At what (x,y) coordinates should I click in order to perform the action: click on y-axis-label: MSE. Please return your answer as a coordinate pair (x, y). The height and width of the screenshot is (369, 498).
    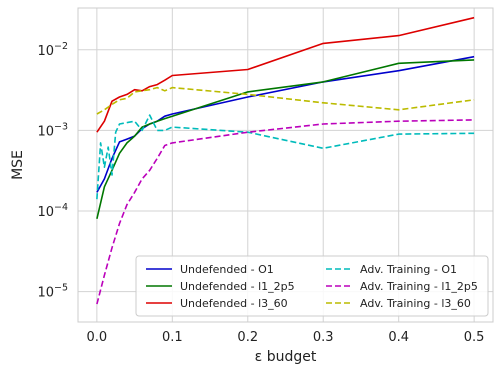
    Looking at the image, I should click on (18, 165).